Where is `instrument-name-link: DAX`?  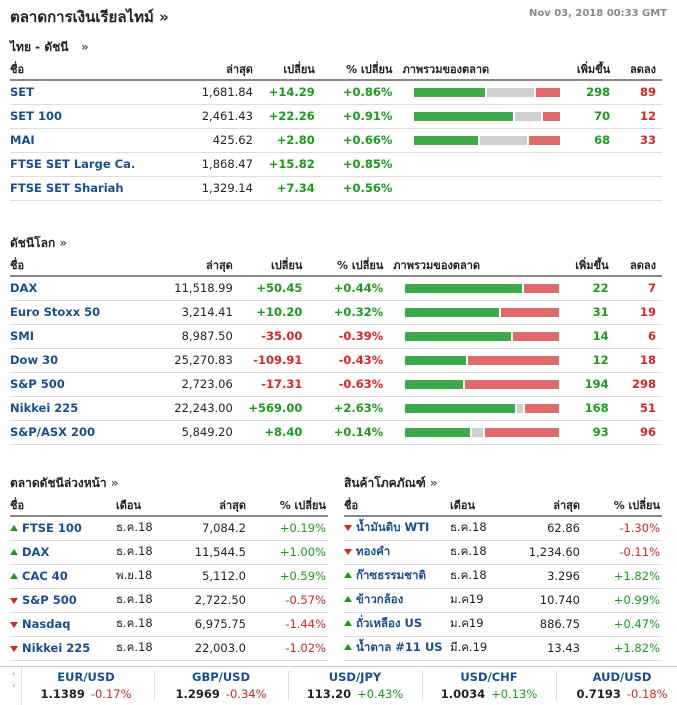
instrument-name-link: DAX is located at coordinates (36, 552).